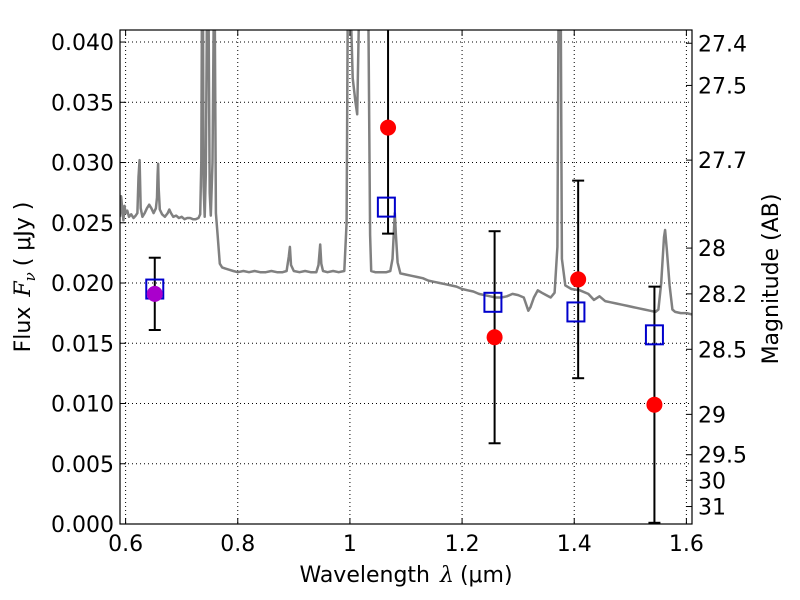  I want to click on y-axis-label-symbol: F, so click(23, 289).